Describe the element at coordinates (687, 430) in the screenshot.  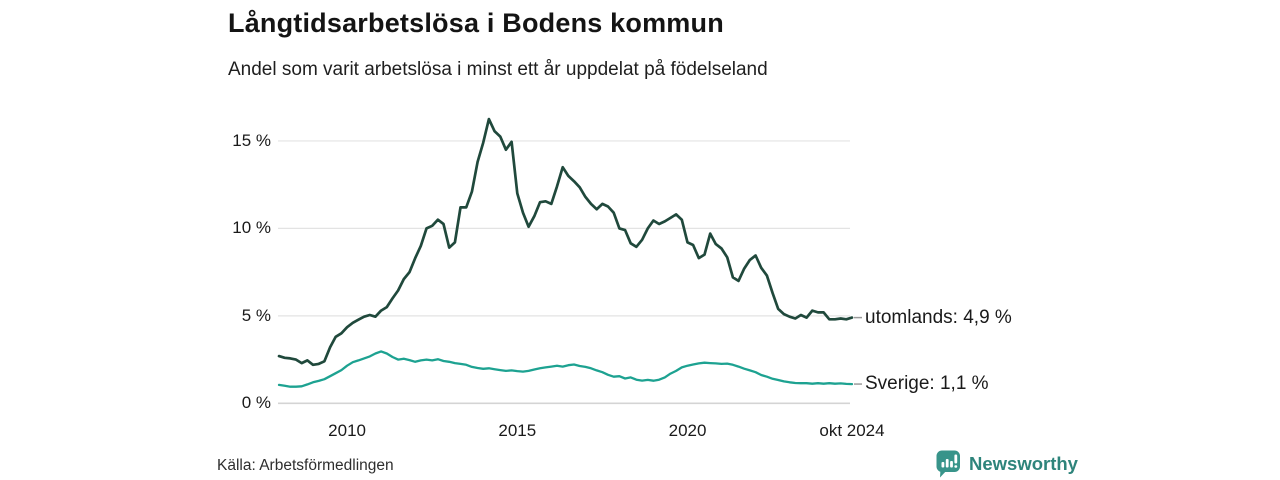
I see `x-axis-tick-label: 2020` at that location.